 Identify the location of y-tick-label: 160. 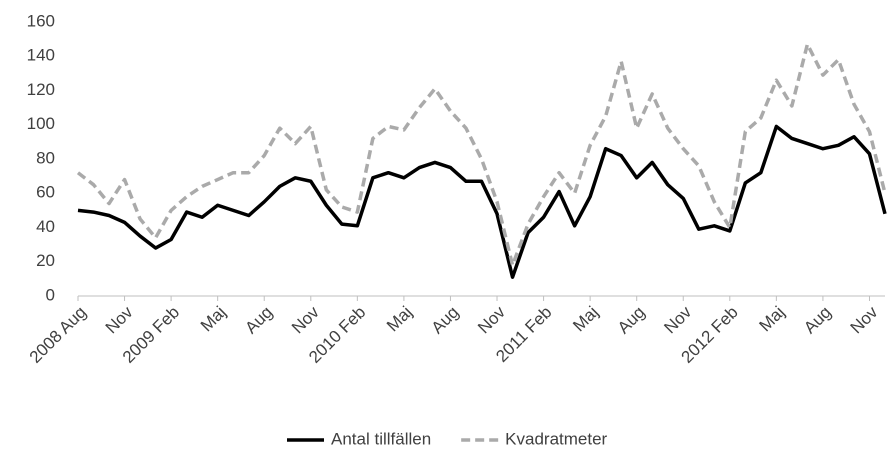
(41, 20).